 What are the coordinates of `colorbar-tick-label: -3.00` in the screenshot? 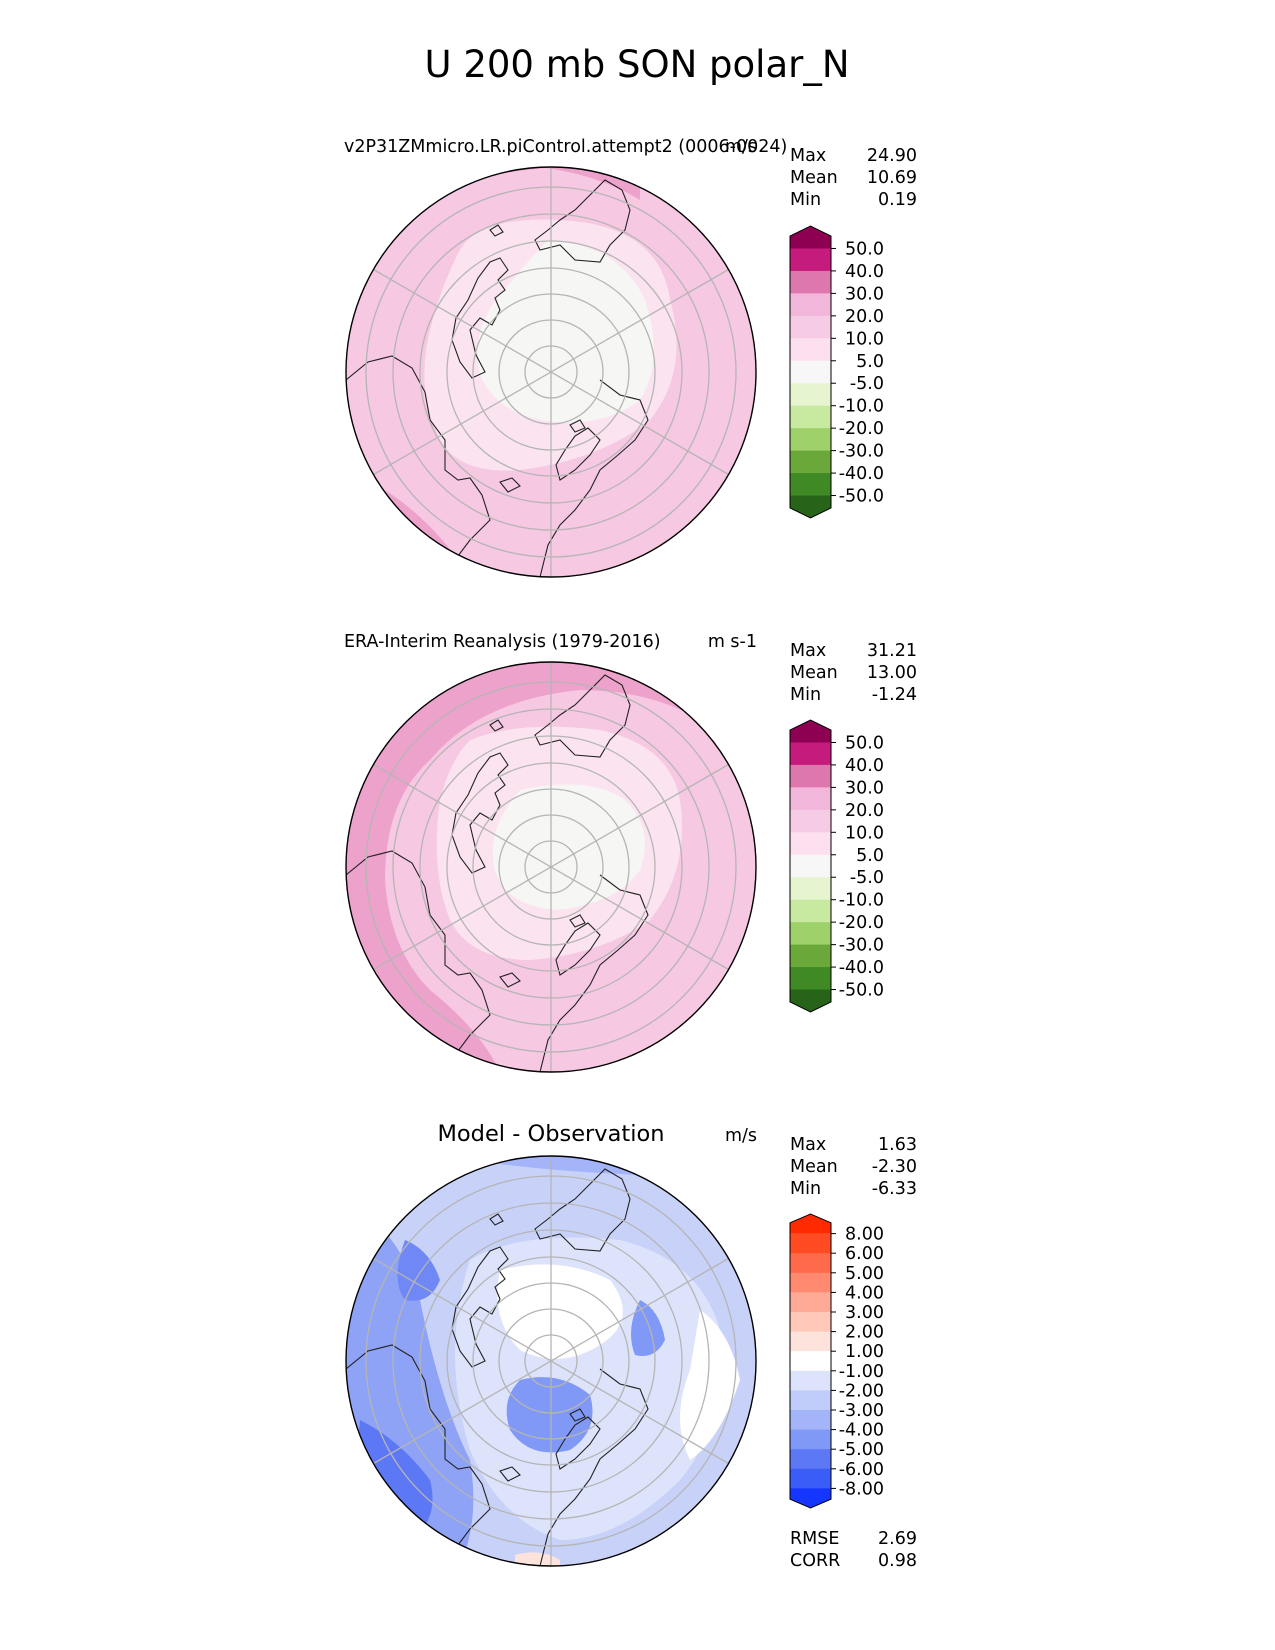 It's located at (861, 1411).